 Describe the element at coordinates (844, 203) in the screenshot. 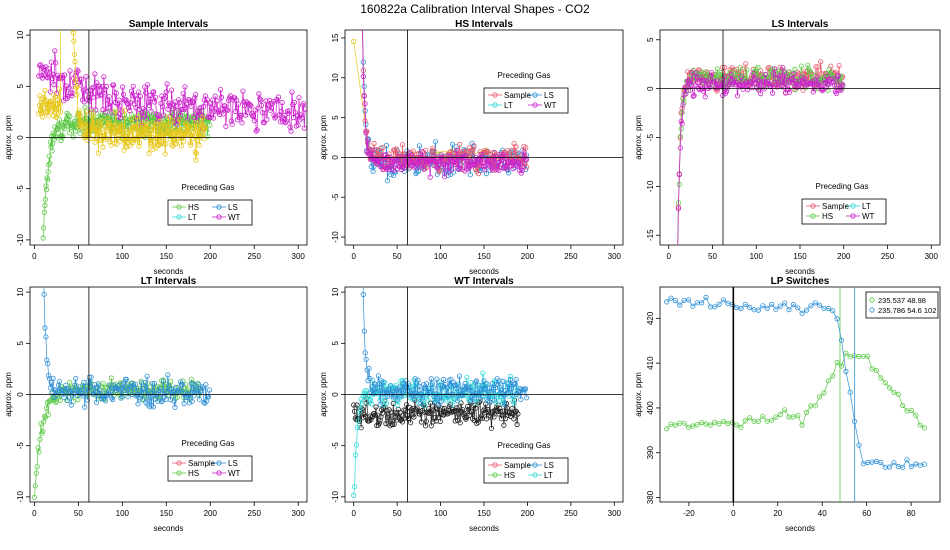

I see `legend: Preceding Gas Sample LT HS WT` at that location.